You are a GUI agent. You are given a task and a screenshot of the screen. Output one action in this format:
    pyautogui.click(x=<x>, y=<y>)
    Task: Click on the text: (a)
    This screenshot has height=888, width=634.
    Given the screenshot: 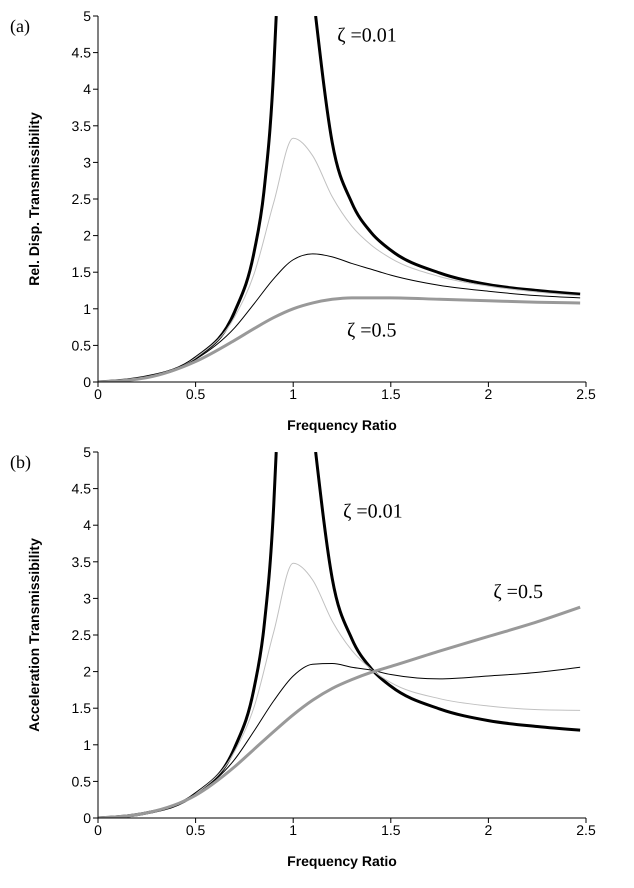 What is the action you would take?
    pyautogui.click(x=20, y=26)
    